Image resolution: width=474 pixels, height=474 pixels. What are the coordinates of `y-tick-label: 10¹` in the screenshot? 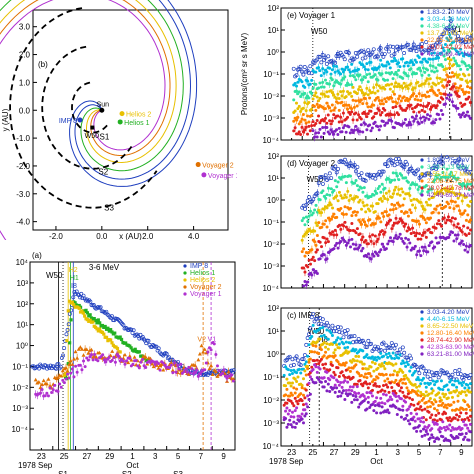 It's located at (273, 331).